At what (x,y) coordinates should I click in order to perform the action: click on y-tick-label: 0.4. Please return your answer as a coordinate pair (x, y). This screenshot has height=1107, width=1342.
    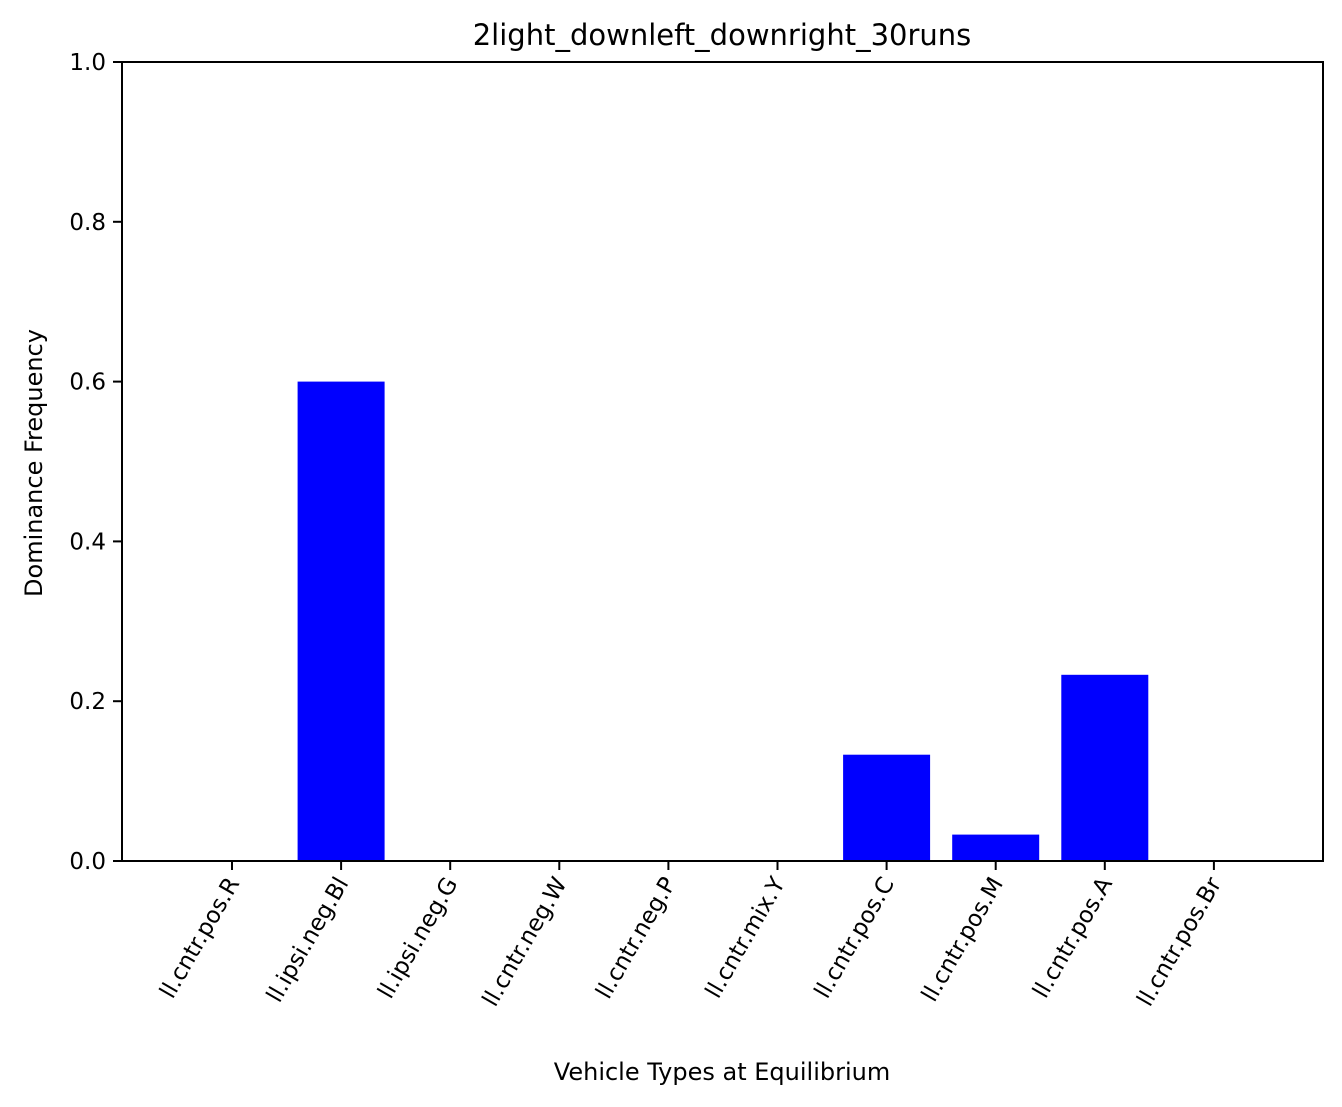
    Looking at the image, I should click on (87, 542).